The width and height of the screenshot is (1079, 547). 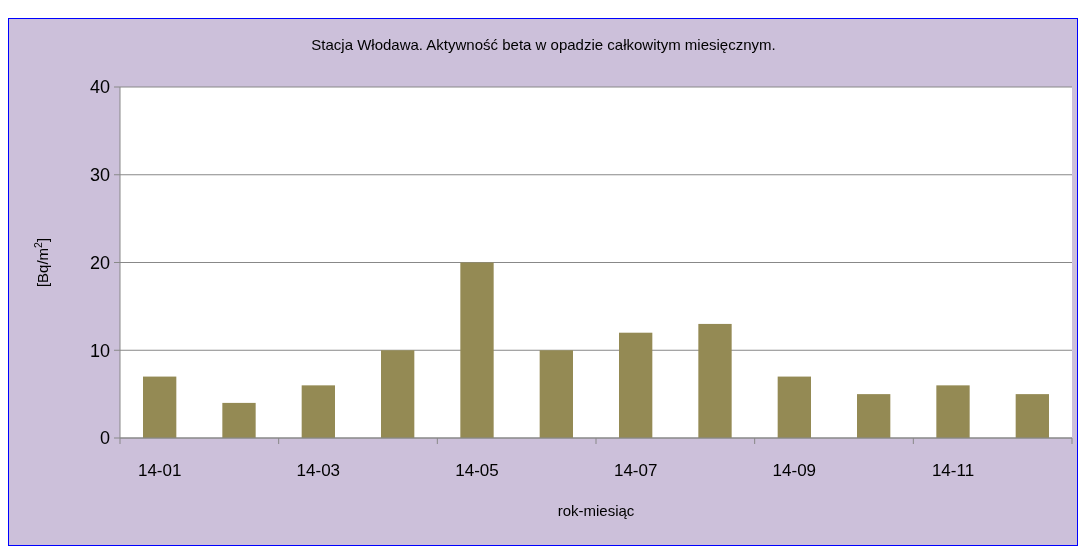 What do you see at coordinates (635, 470) in the screenshot?
I see `x-tick-label: 14-07` at bounding box center [635, 470].